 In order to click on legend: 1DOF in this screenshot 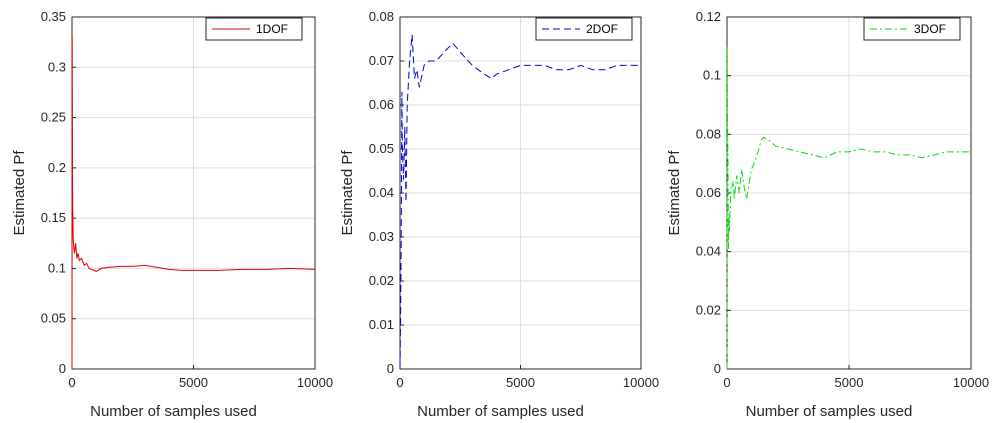, I will do `click(254, 29)`.